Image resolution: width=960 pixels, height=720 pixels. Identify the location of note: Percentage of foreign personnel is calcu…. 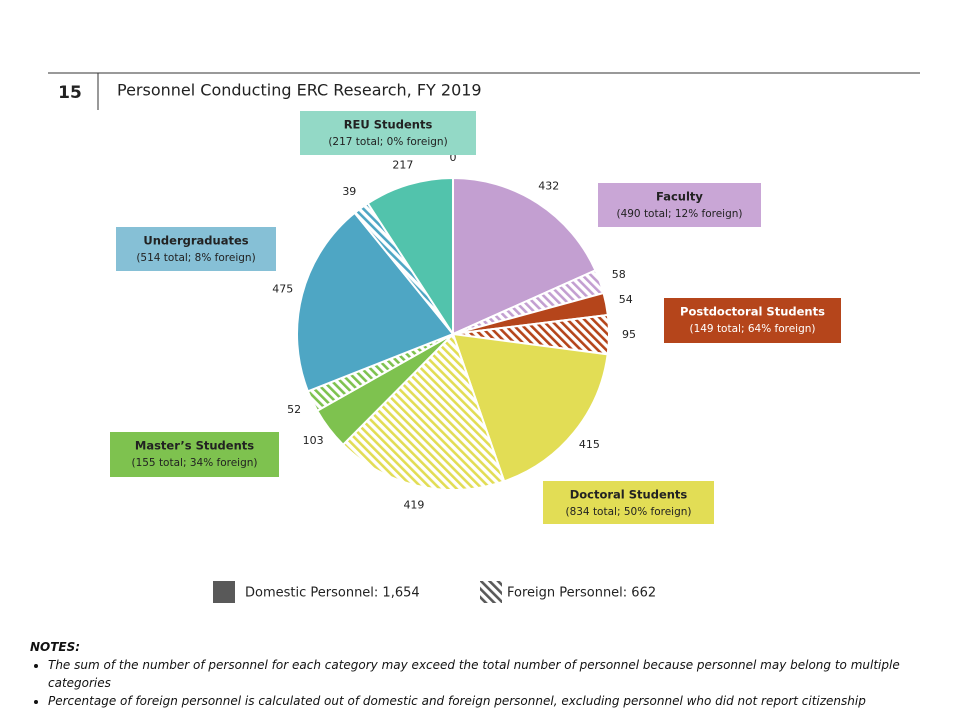
(489, 701).